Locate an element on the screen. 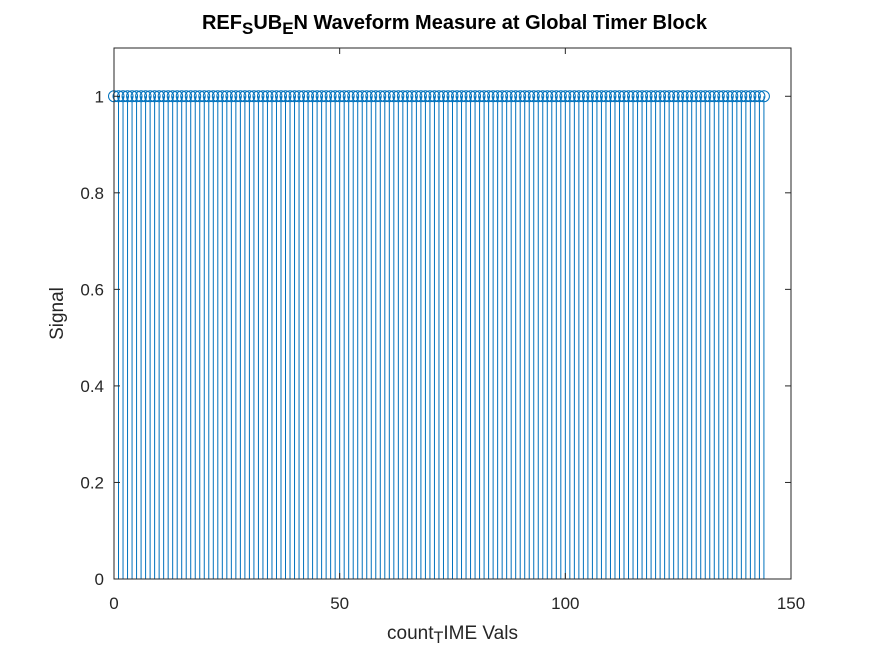  y-tick-label: 0.6 is located at coordinates (92, 289).